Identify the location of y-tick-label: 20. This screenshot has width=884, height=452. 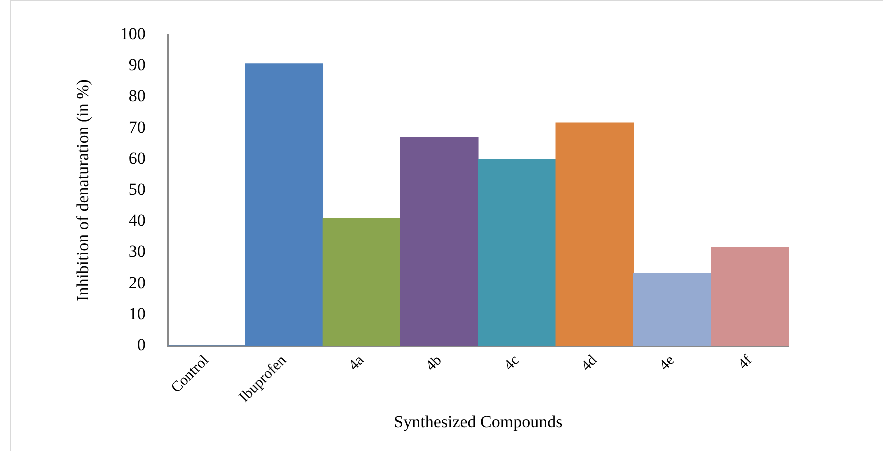
(137, 282).